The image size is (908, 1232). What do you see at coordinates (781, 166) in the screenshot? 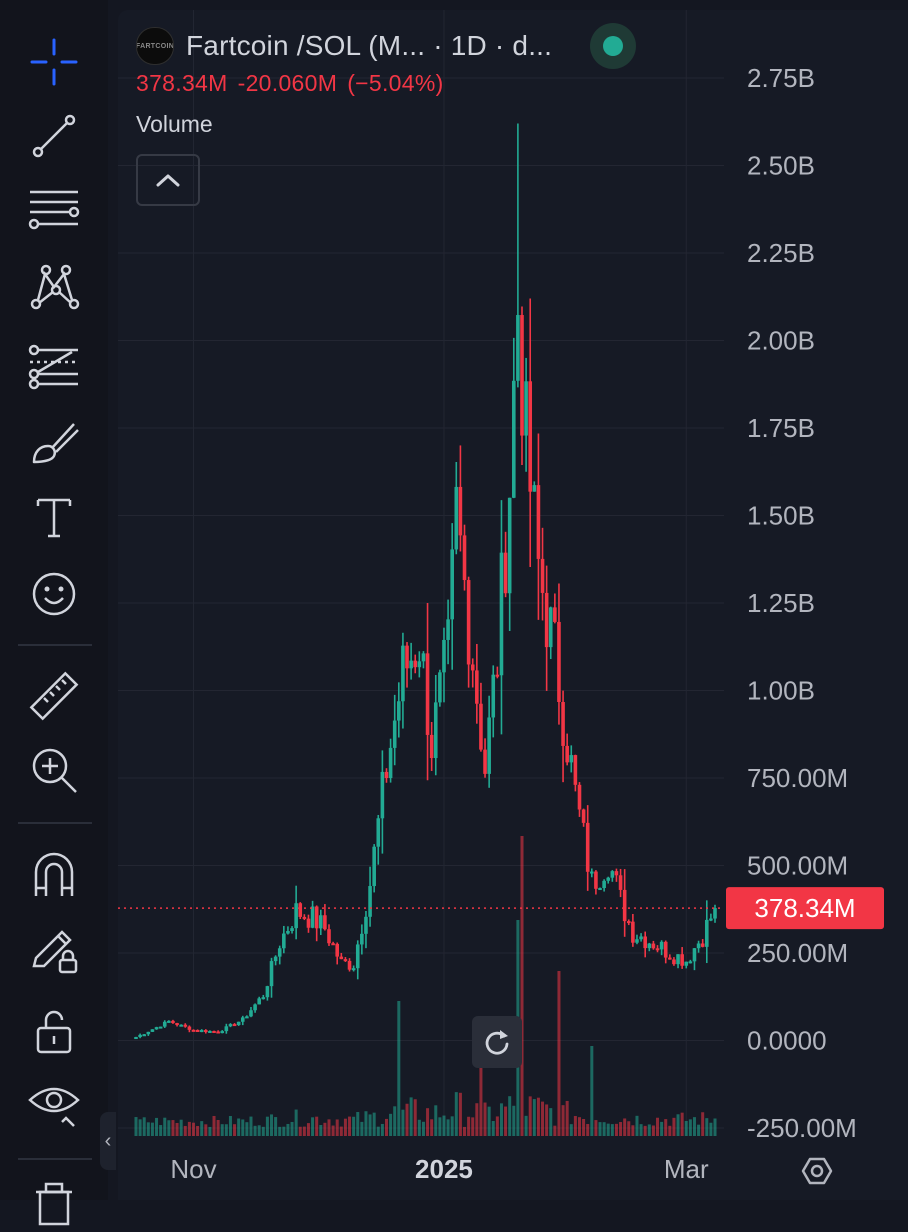
I see `y-axis-tick-label: 2.50B` at bounding box center [781, 166].